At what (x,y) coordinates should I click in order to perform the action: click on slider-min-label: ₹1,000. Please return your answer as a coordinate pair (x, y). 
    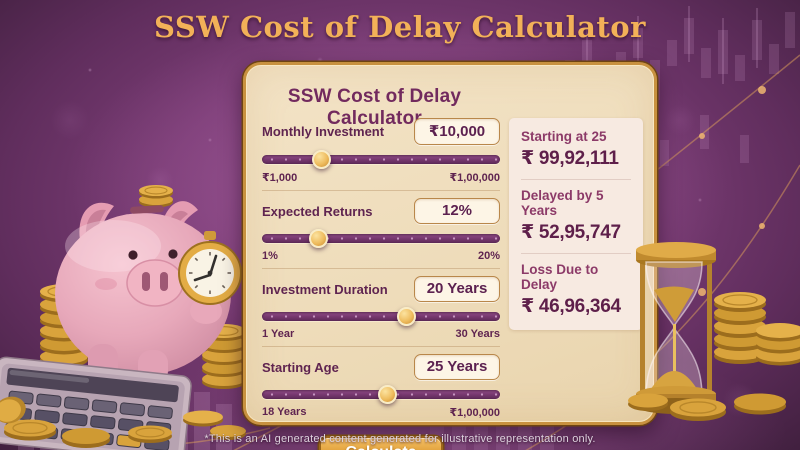
    Looking at the image, I should click on (280, 178).